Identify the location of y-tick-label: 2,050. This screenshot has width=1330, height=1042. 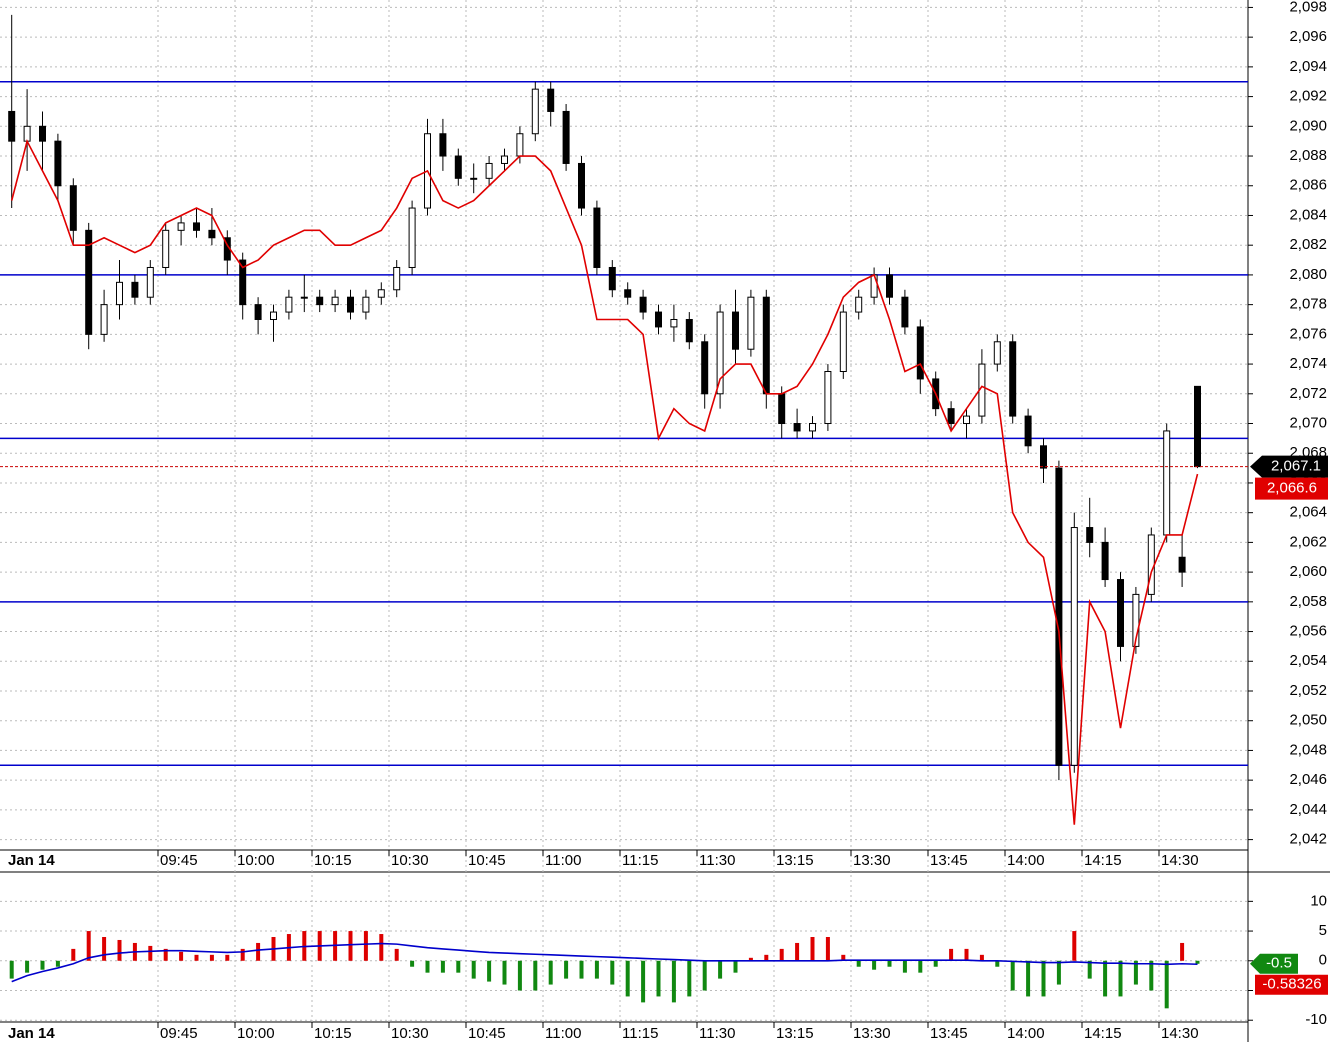
(1308, 720).